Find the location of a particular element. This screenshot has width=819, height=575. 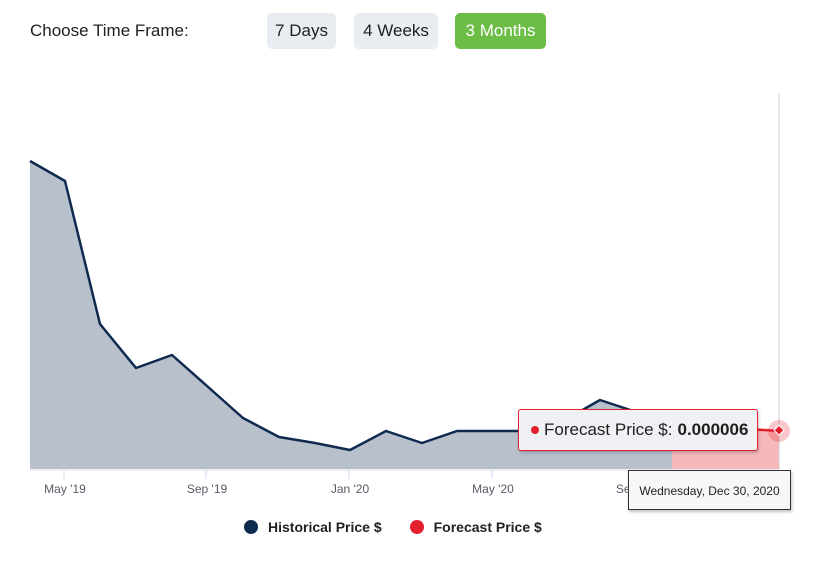

x-axis-ticks is located at coordinates (349, 474).